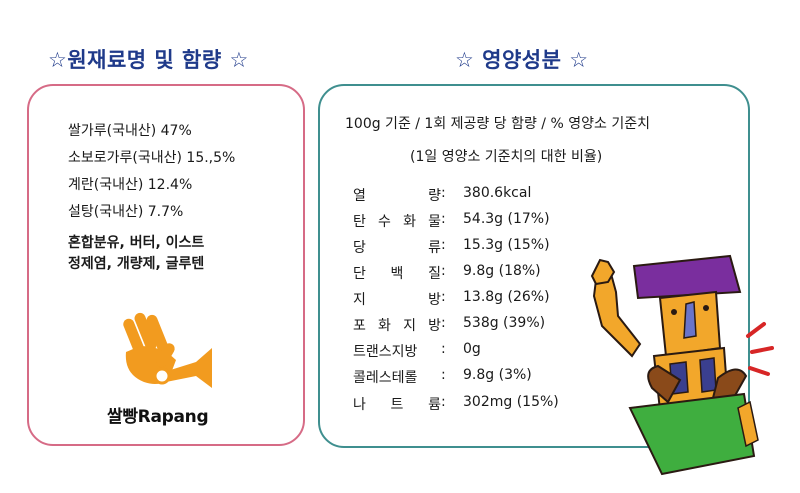 The height and width of the screenshot is (493, 800). Describe the element at coordinates (126, 212) in the screenshot. I see `ingredient-line: 설탕(국내산) 7.7%` at that location.